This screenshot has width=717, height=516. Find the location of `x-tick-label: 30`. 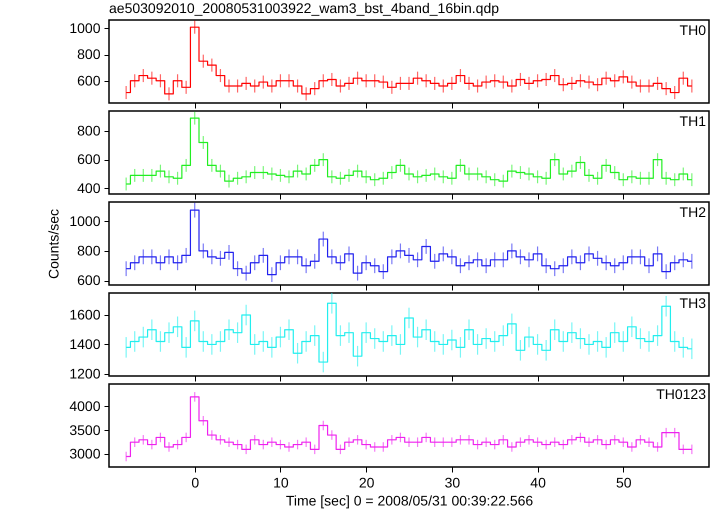

x-tick-label: 30 is located at coordinates (452, 482).